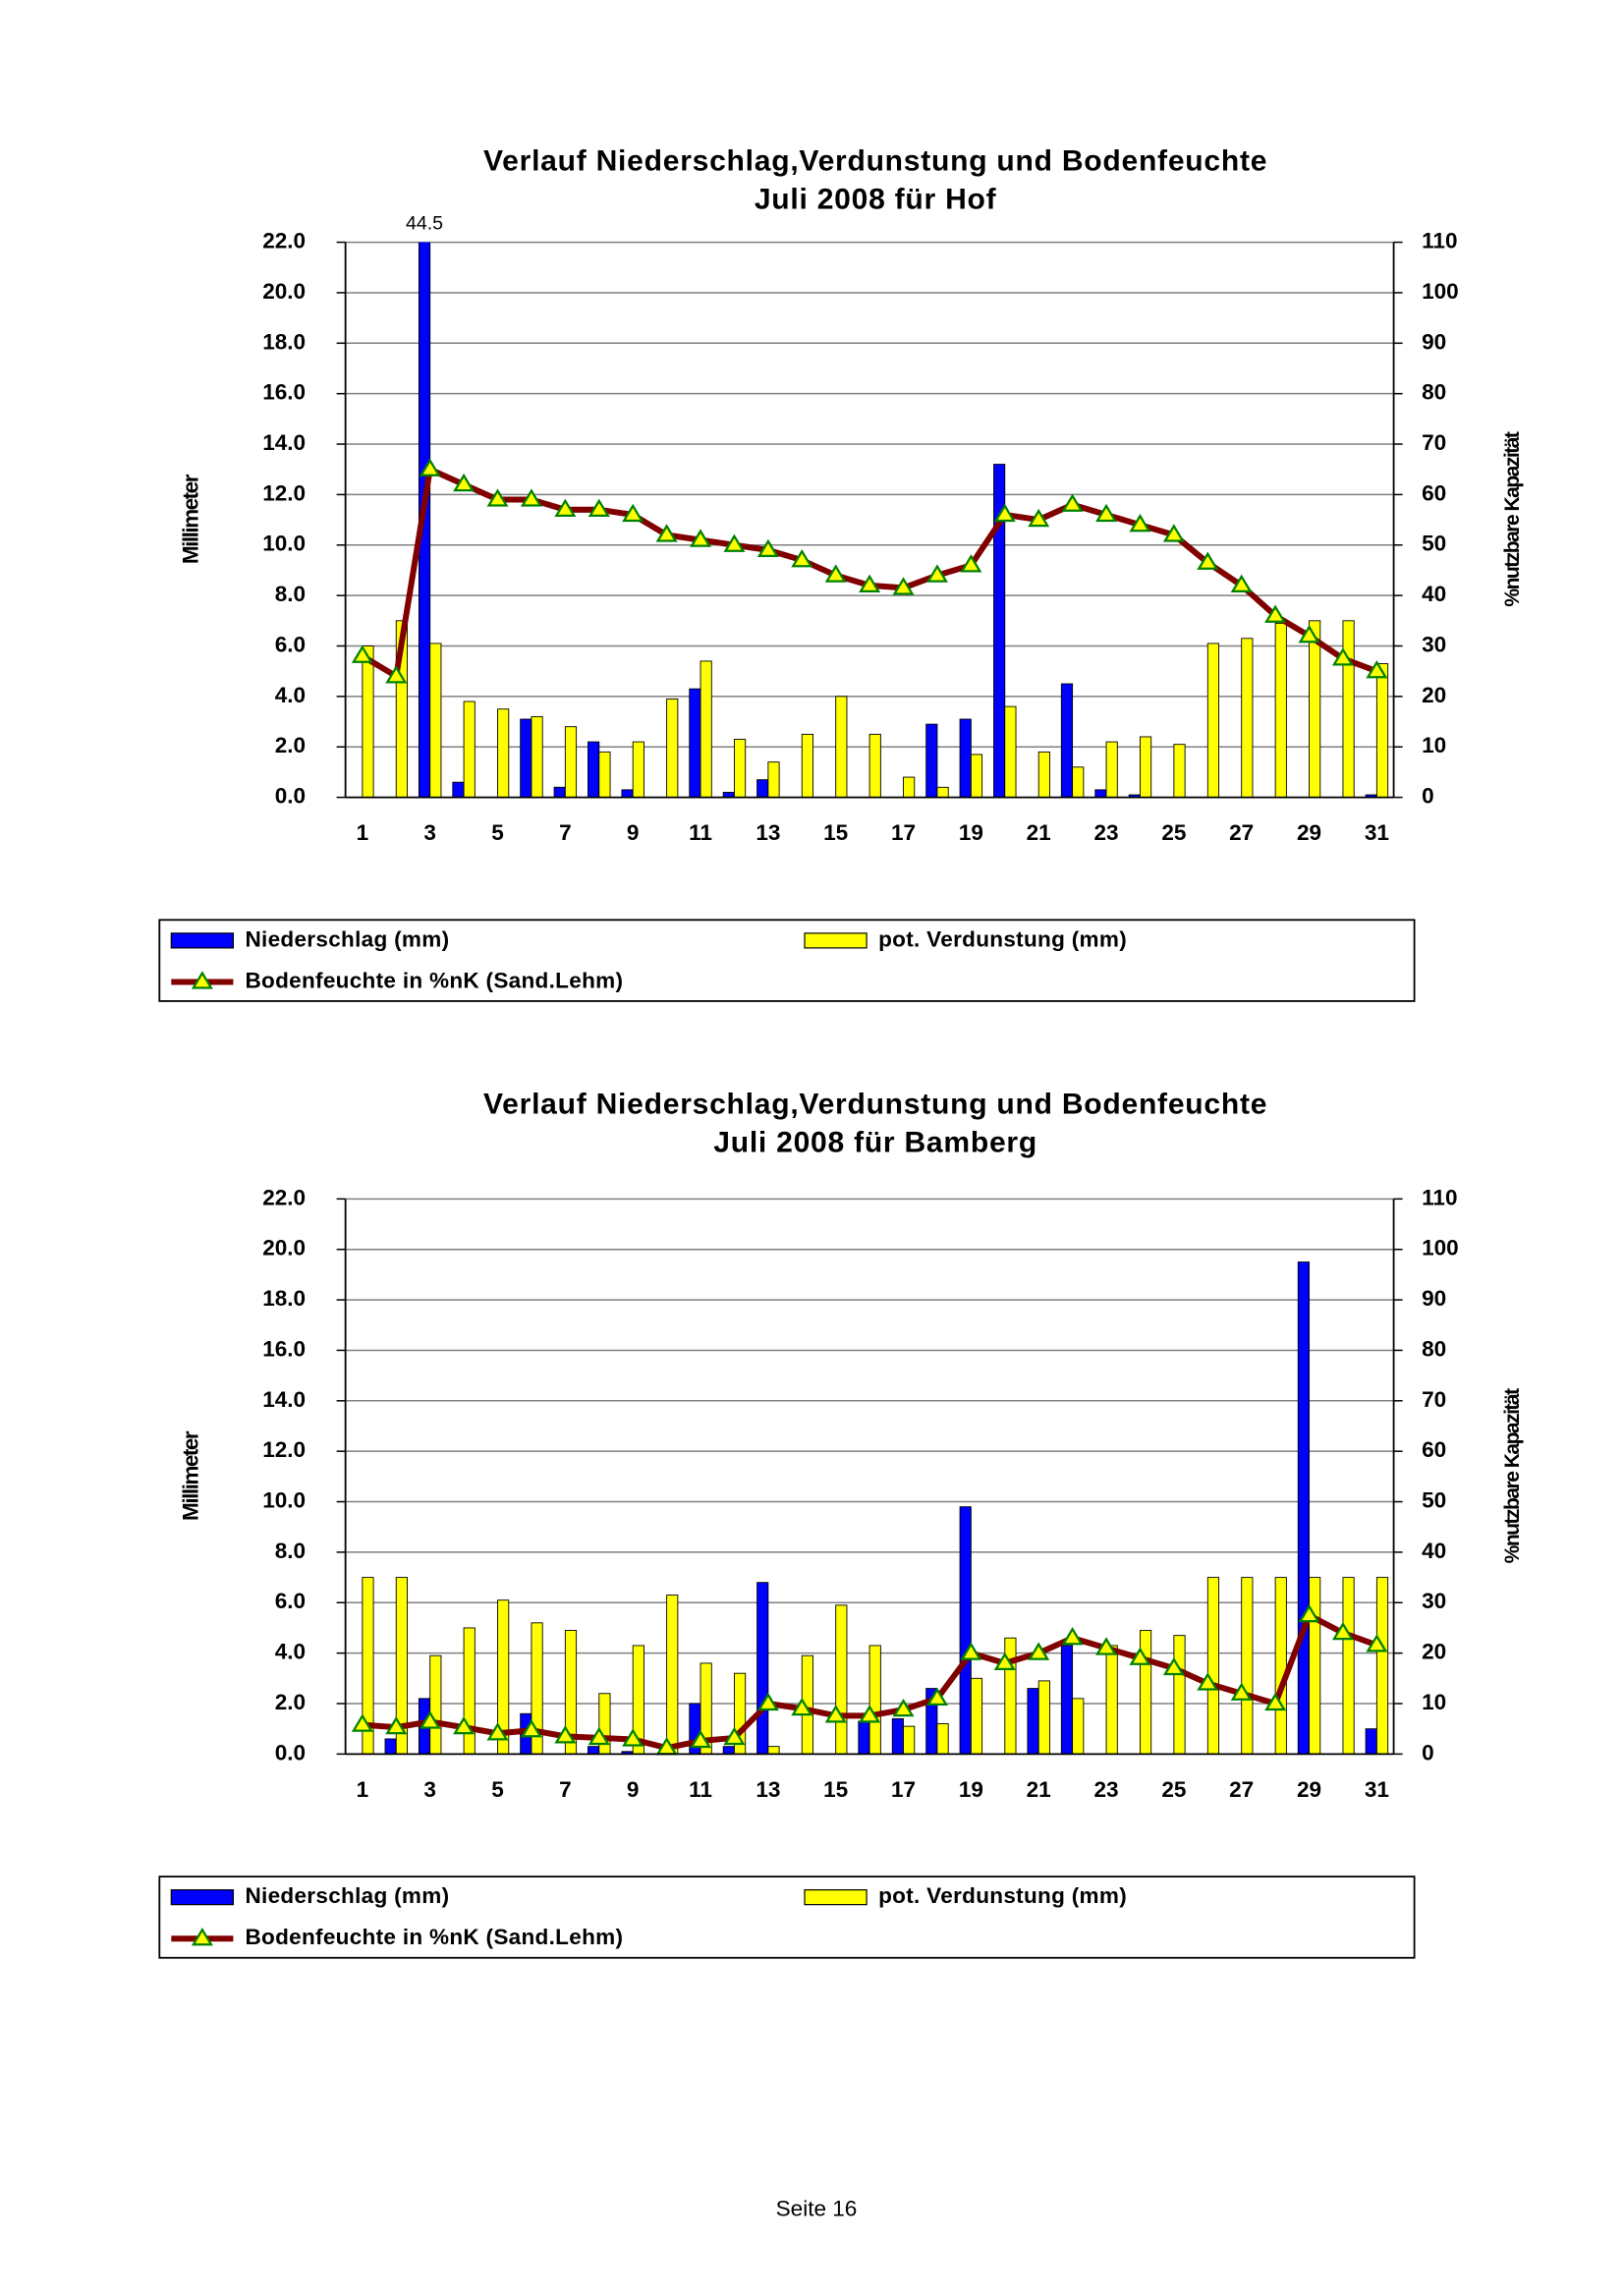  Describe the element at coordinates (434, 1937) in the screenshot. I see `legend-label: Bodenfeuchte in %nK (Sand.Lehm)` at that location.